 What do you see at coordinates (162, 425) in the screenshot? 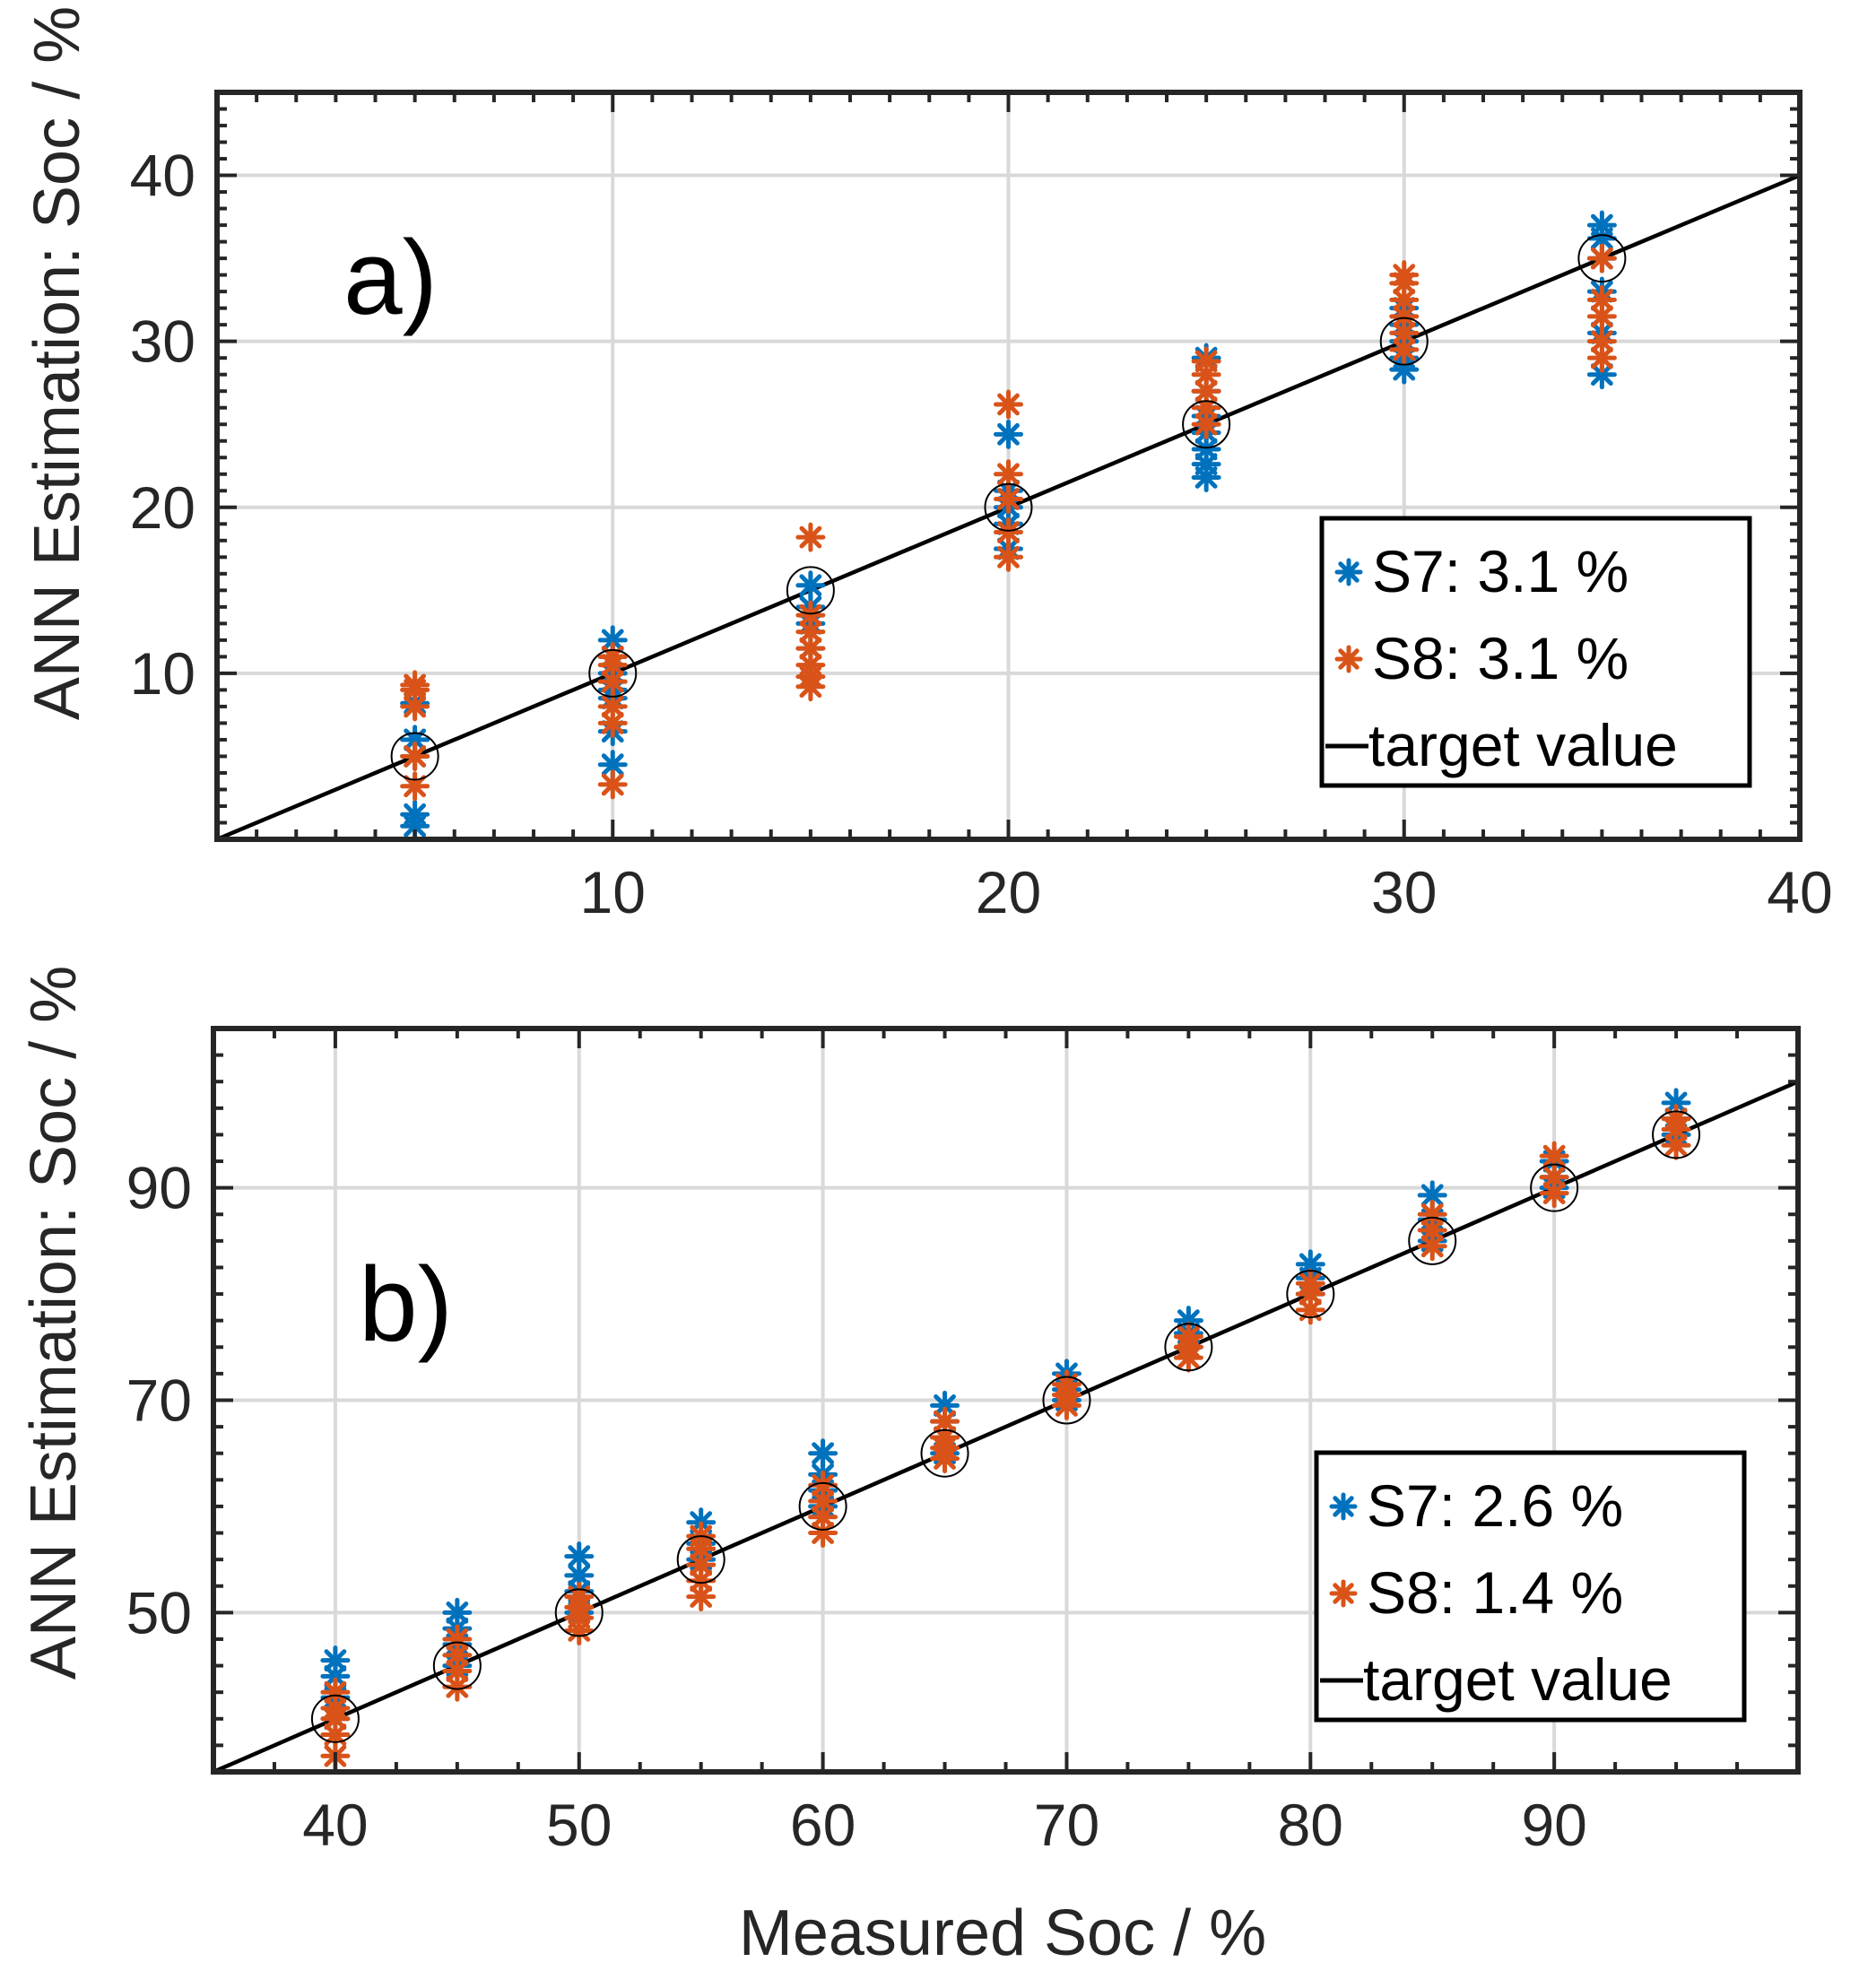
I see `panel-a-y-tick-labels: 10 20 30 40` at bounding box center [162, 425].